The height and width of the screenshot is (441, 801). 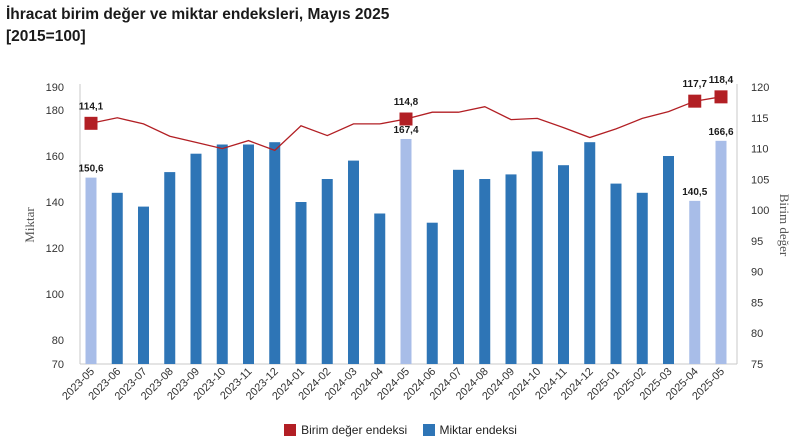 I want to click on data-label: 118,4, so click(x=721, y=80).